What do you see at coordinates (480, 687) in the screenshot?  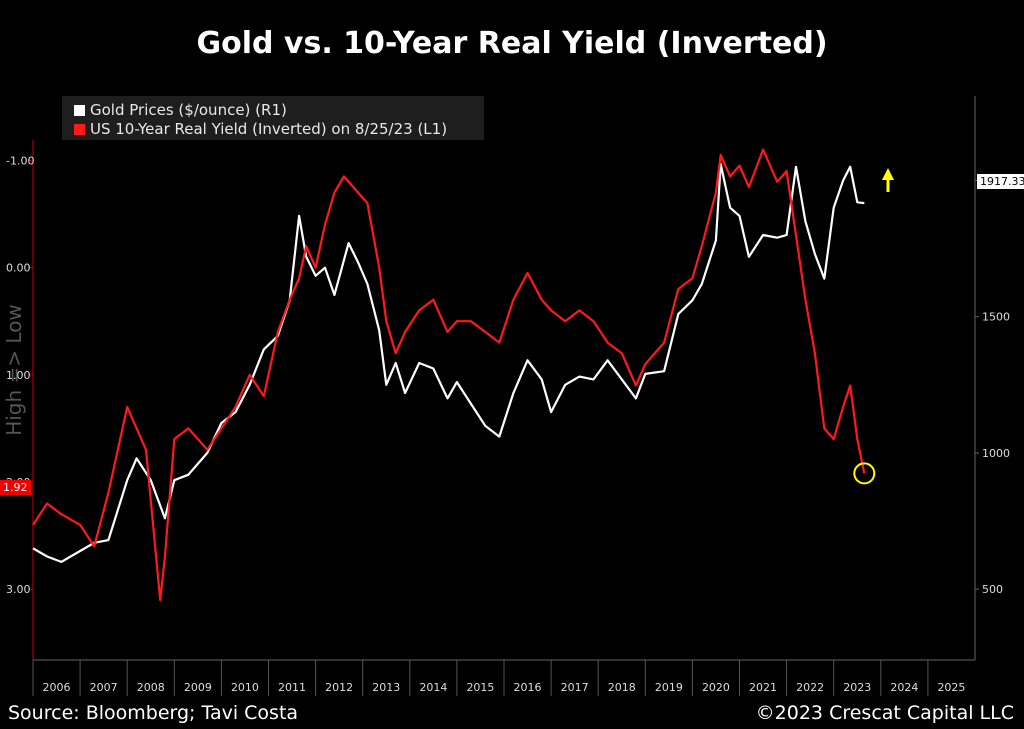 I see `x-tick-label: 2015` at bounding box center [480, 687].